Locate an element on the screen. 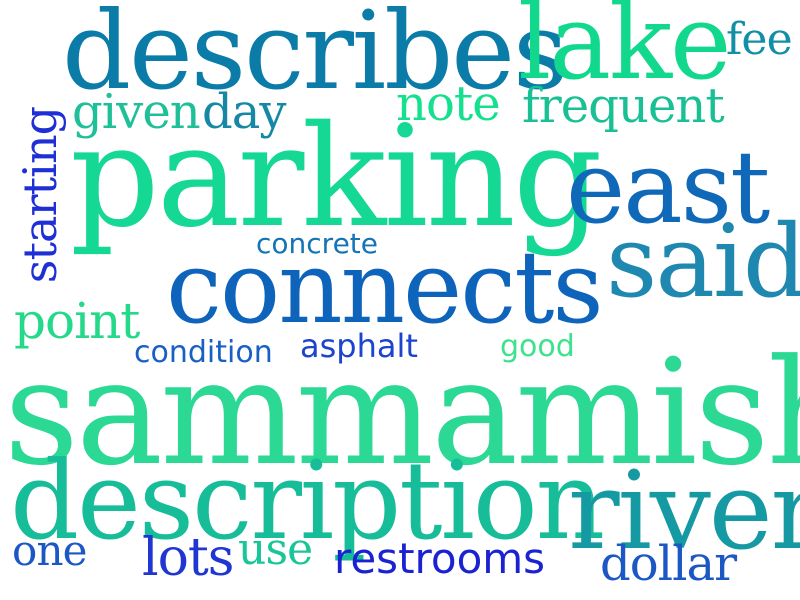 The image size is (800, 600). word-one: one is located at coordinates (50, 550).